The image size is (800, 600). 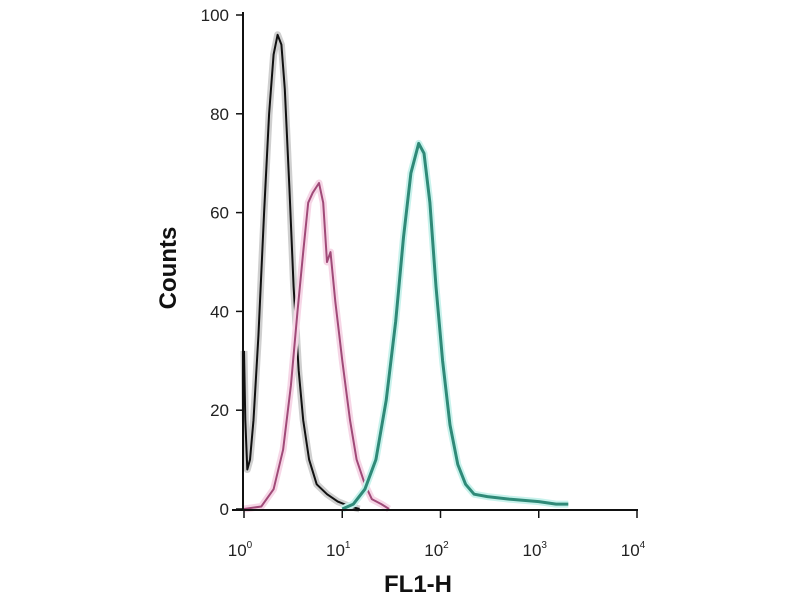 What do you see at coordinates (418, 584) in the screenshot?
I see `x-axis-label: FL1-H` at bounding box center [418, 584].